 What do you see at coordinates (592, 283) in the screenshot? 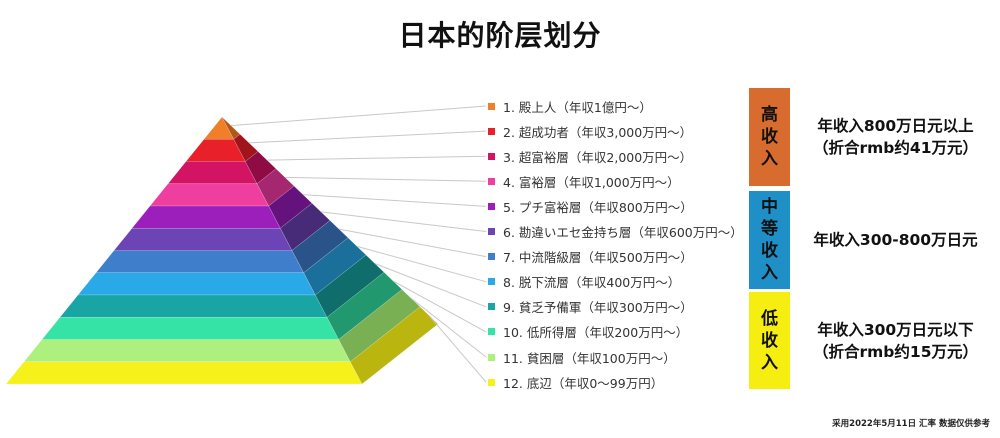
I see `legend-label: 8. 脱下流層（年収400万円〜）` at bounding box center [592, 283].